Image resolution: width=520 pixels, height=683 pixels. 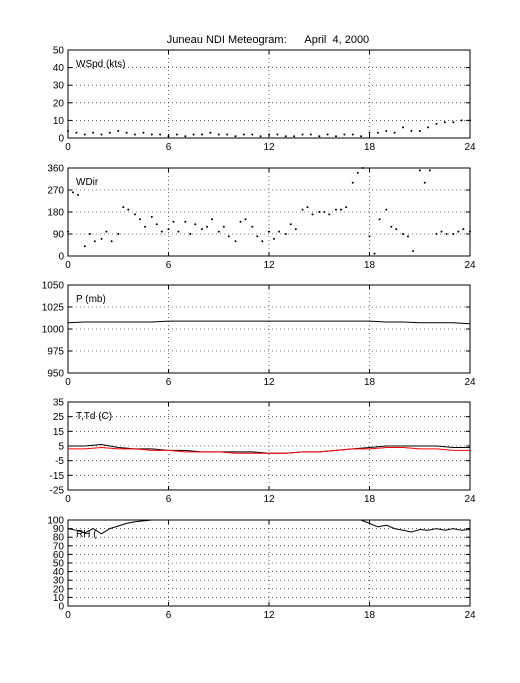 I want to click on y-tick-label: 25, so click(x=59, y=417).